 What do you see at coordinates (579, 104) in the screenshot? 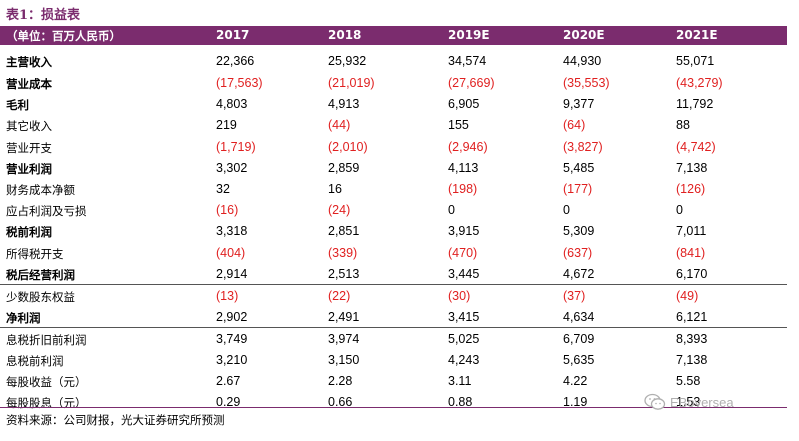
I see `row-value: 9,377` at bounding box center [579, 104].